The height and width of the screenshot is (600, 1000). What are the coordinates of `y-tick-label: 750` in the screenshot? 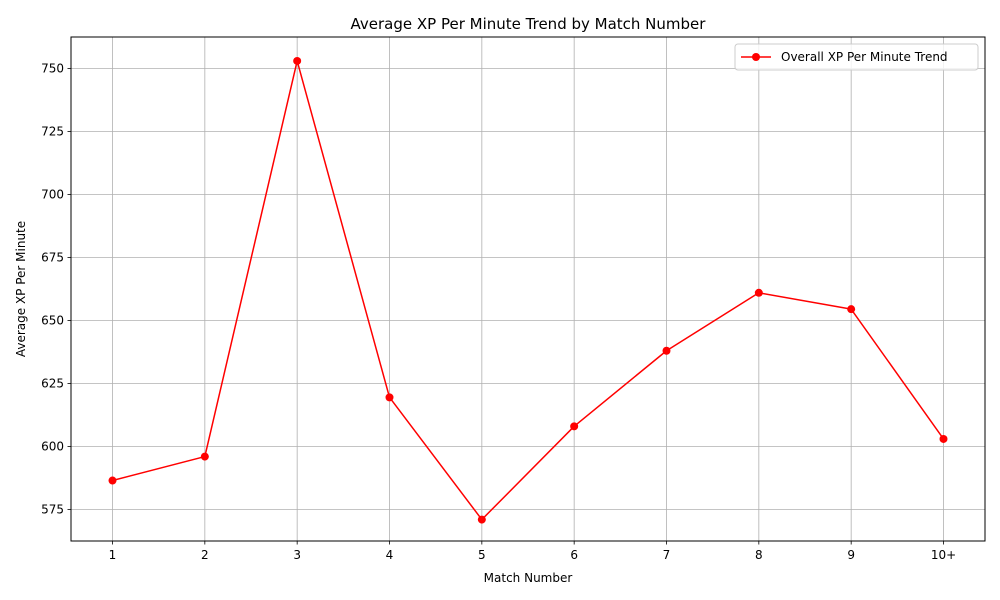 It's located at (52, 69).